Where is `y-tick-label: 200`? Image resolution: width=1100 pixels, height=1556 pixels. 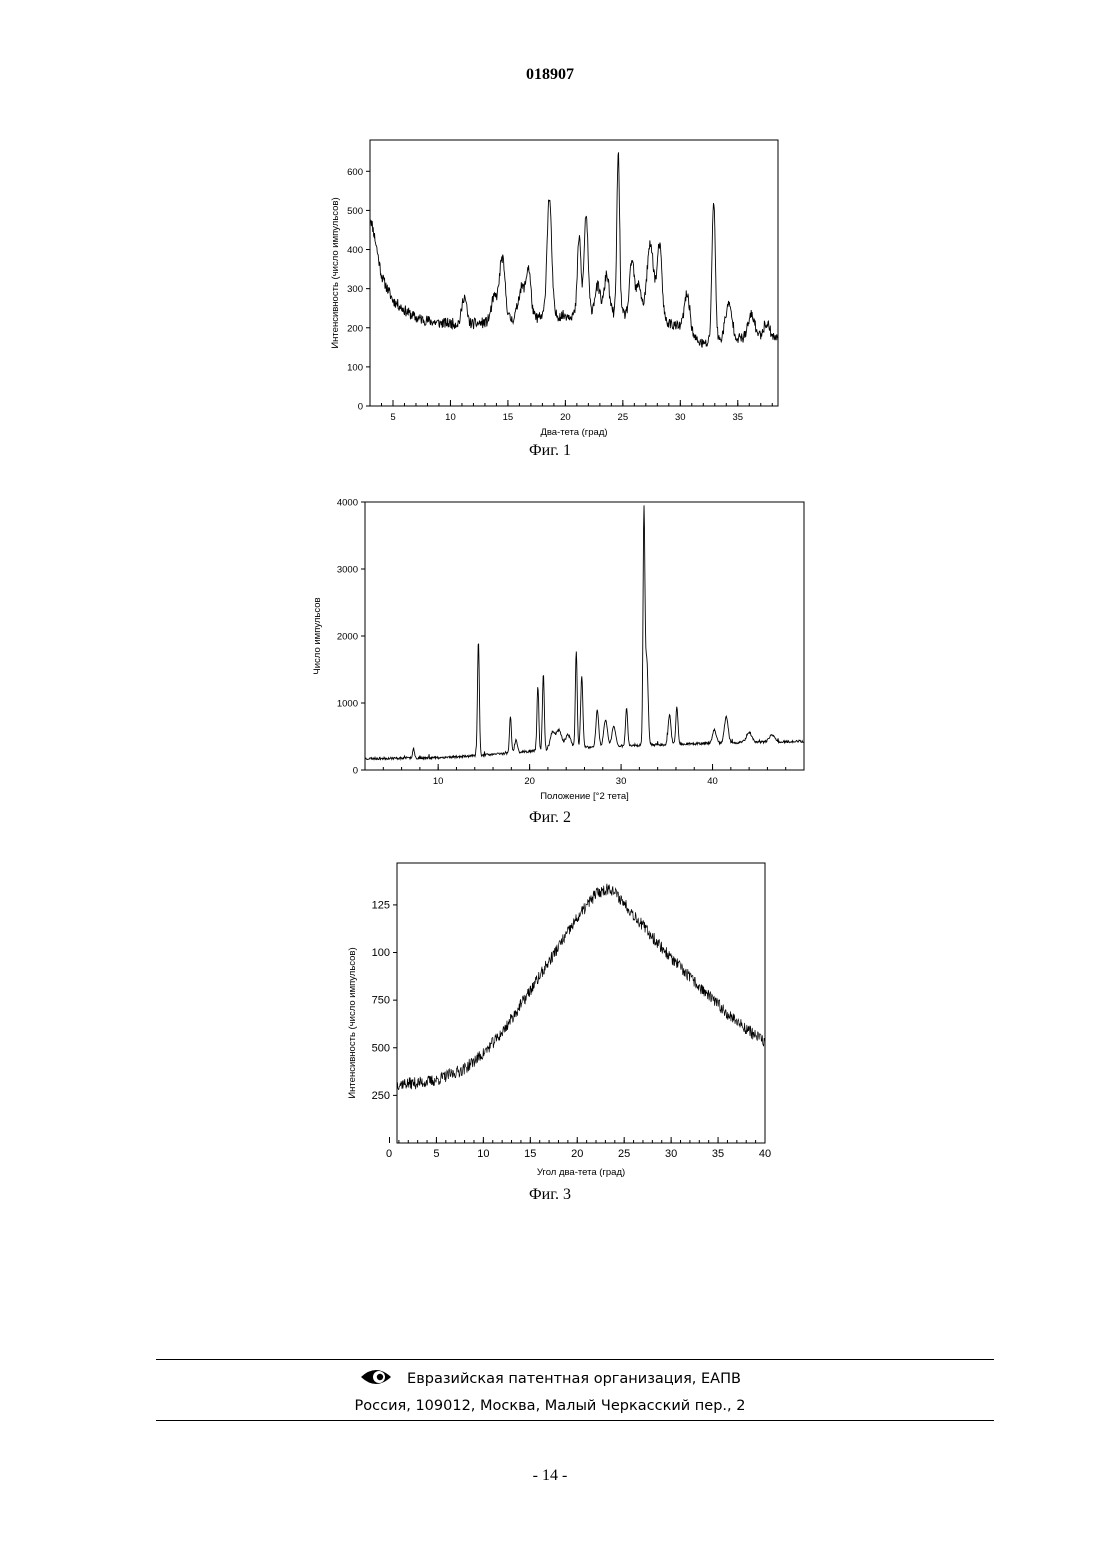 y-tick-label: 200 is located at coordinates (355, 328).